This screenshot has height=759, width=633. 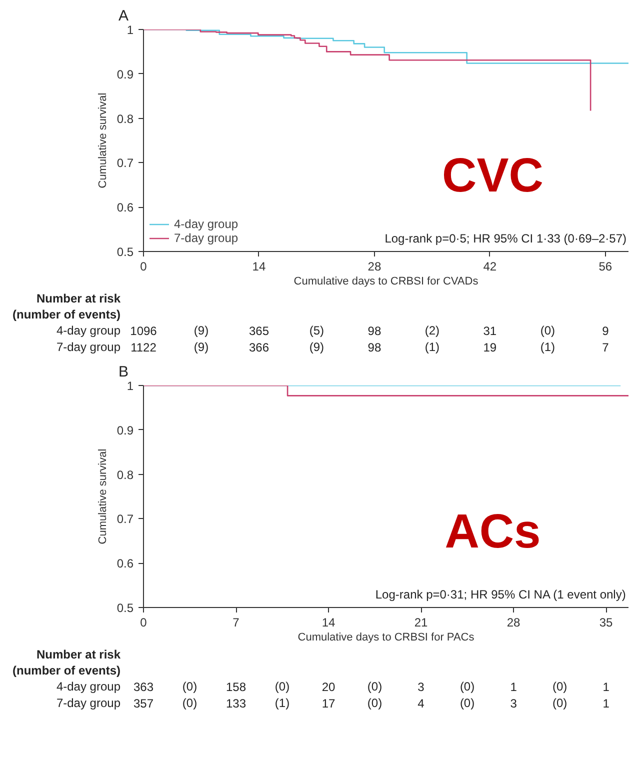 What do you see at coordinates (500, 595) in the screenshot?
I see `annotation: Log-rank p=0·31; HR 95% CI NA (1 event only)` at bounding box center [500, 595].